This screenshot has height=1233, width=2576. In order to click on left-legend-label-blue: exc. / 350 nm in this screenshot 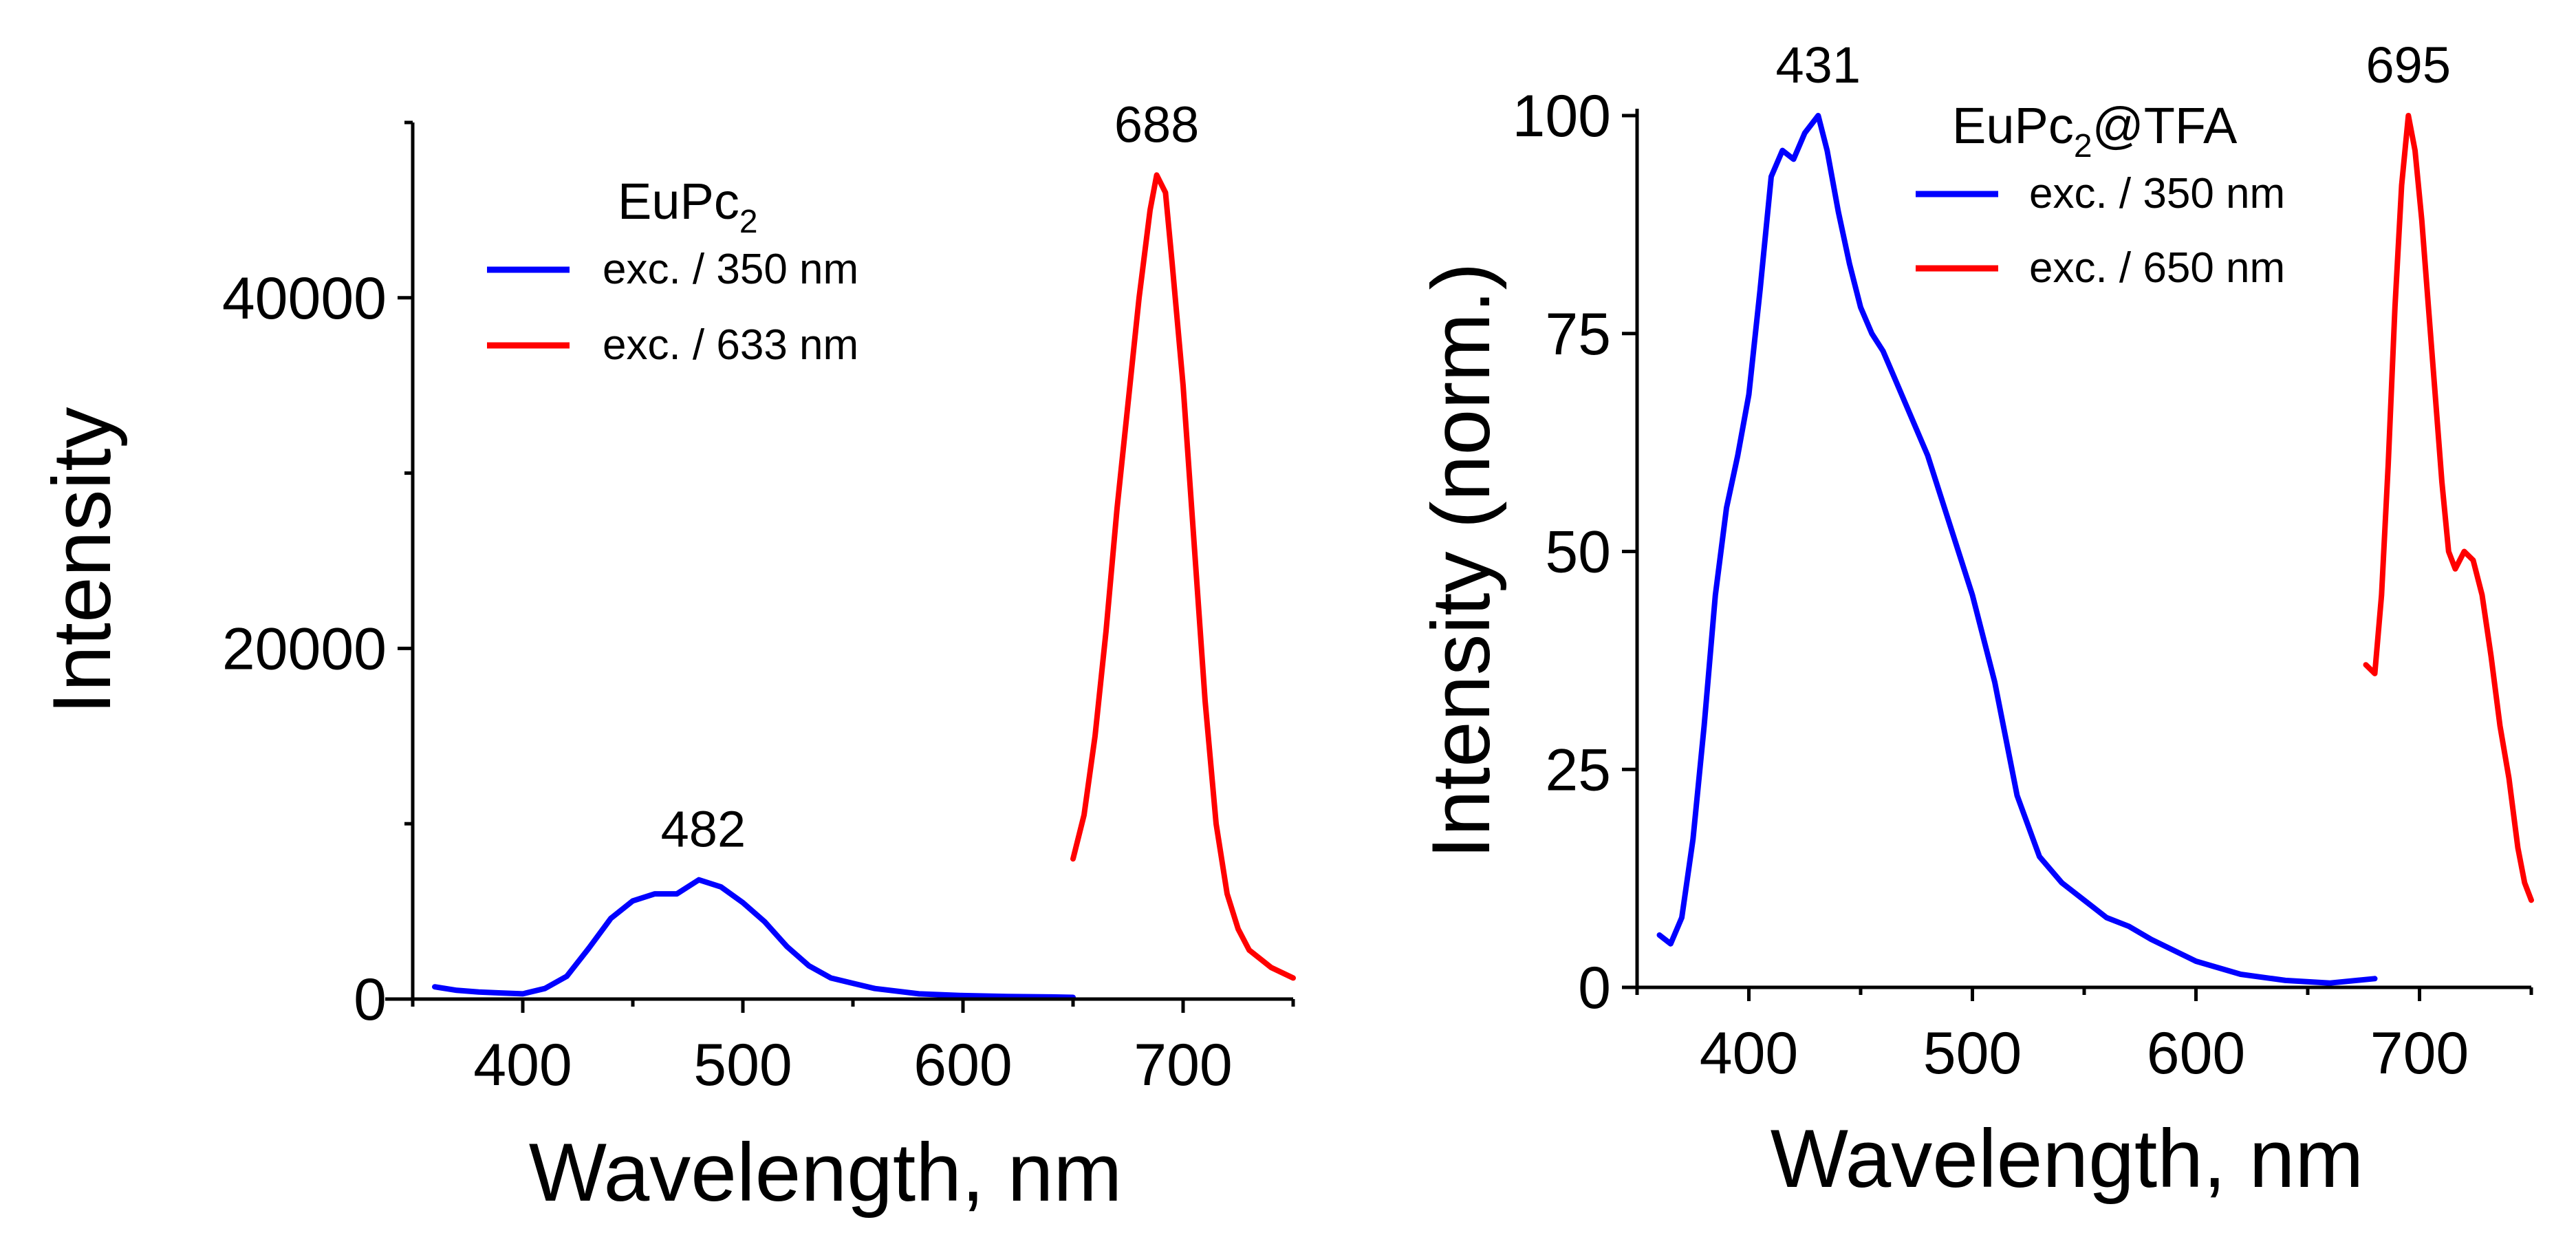, I will do `click(730, 269)`.